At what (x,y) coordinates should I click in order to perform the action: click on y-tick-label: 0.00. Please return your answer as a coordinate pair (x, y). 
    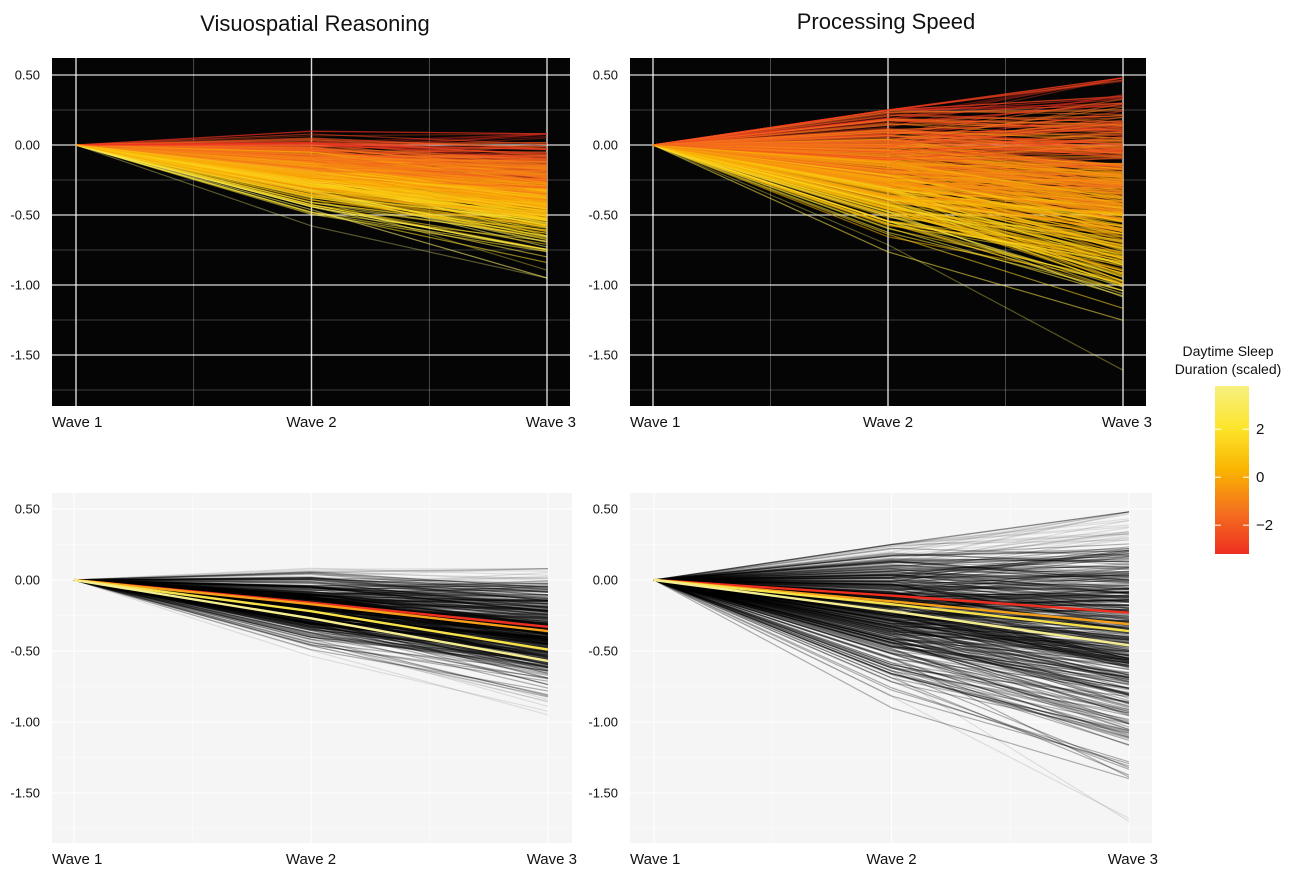
    Looking at the image, I should click on (605, 580).